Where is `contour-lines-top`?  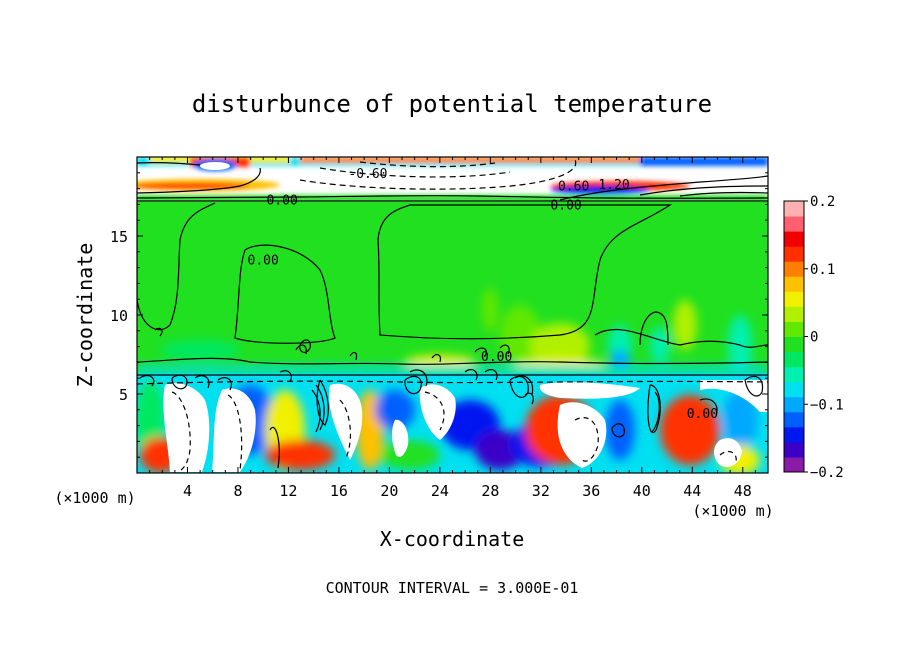 contour-lines-top is located at coordinates (452, 180).